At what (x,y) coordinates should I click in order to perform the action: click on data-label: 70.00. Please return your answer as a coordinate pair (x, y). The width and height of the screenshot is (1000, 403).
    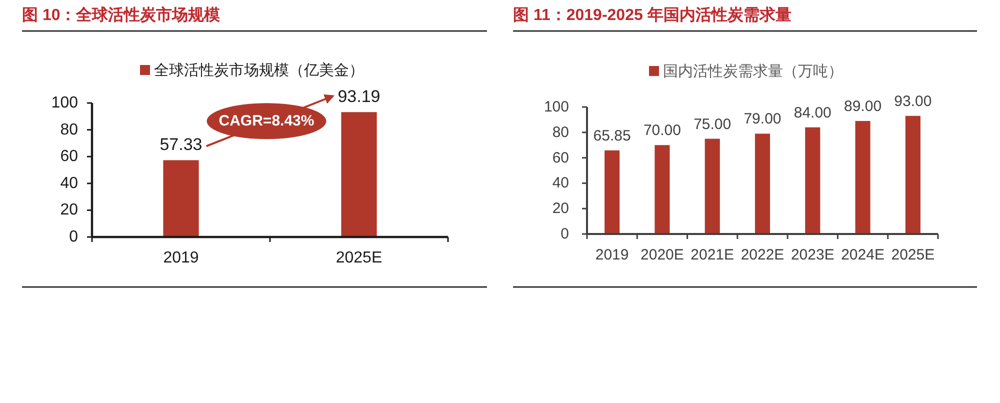
    Looking at the image, I should click on (662, 131).